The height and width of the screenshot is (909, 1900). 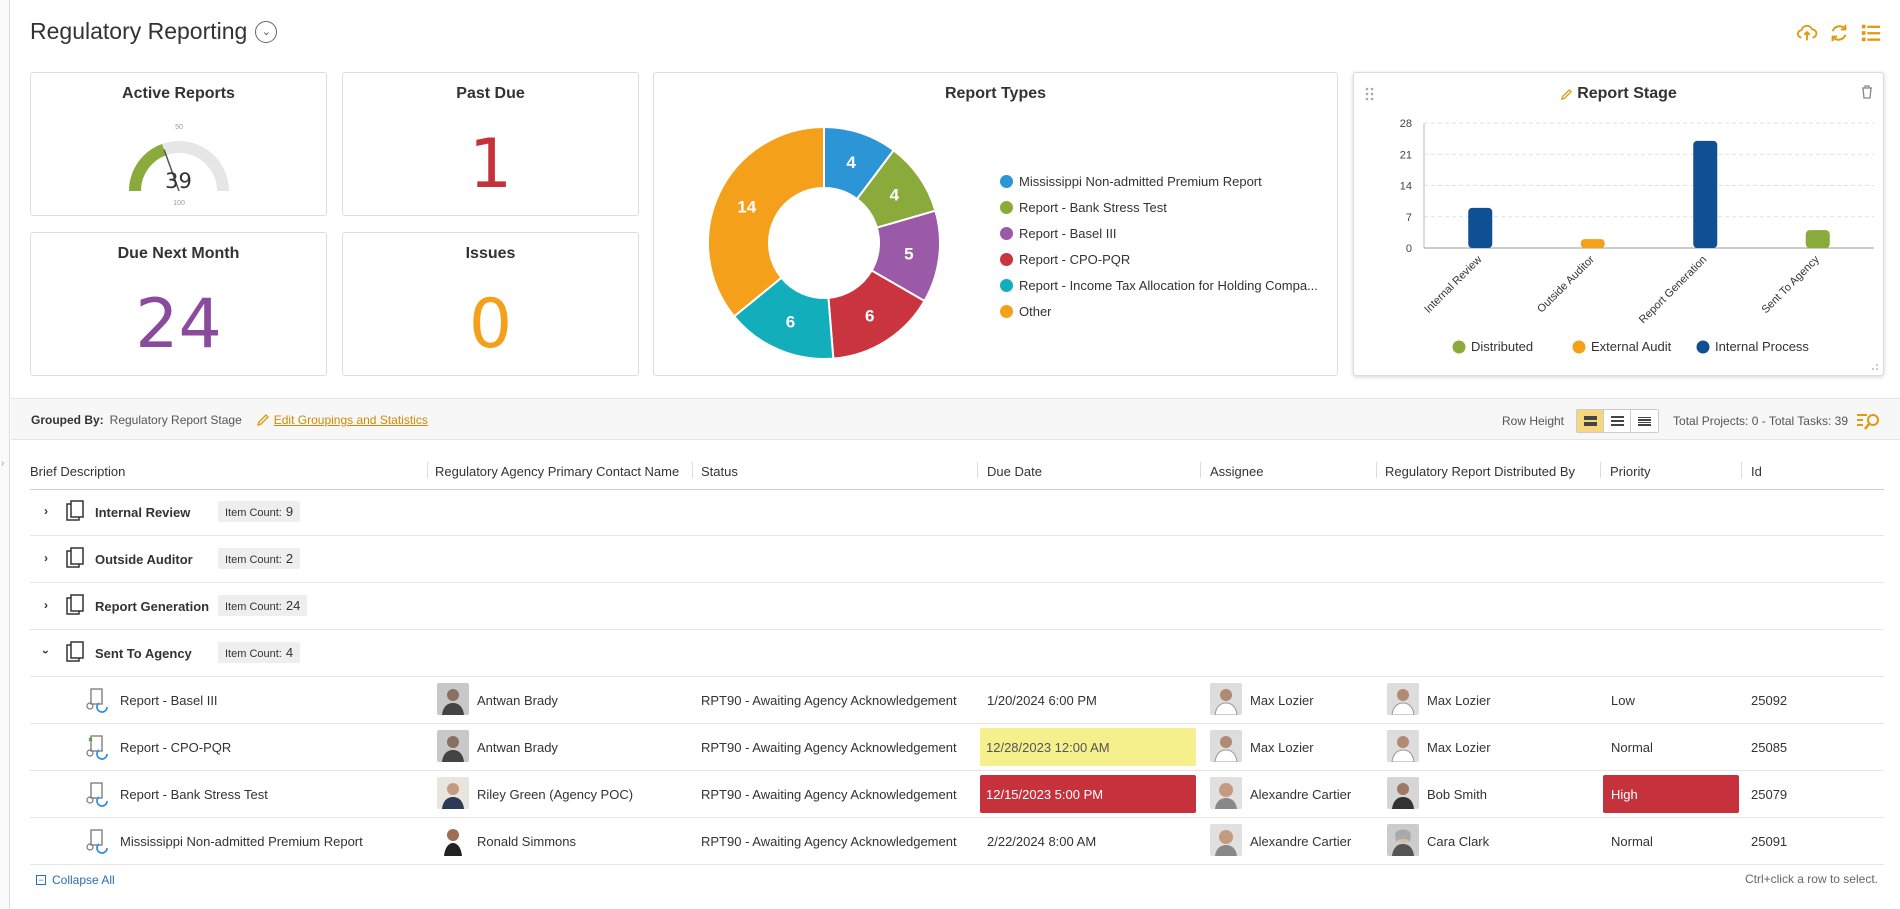 What do you see at coordinates (1867, 92) in the screenshot?
I see `trash-icon` at bounding box center [1867, 92].